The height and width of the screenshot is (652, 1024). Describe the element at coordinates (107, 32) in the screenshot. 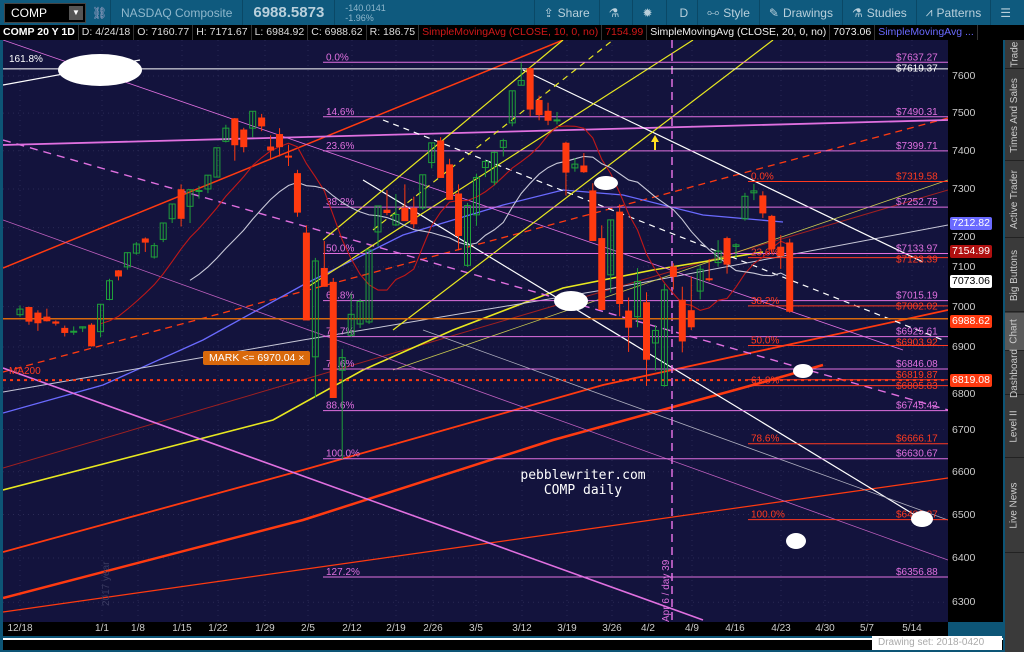

I see `date-readout: D: 4/24/18` at that location.